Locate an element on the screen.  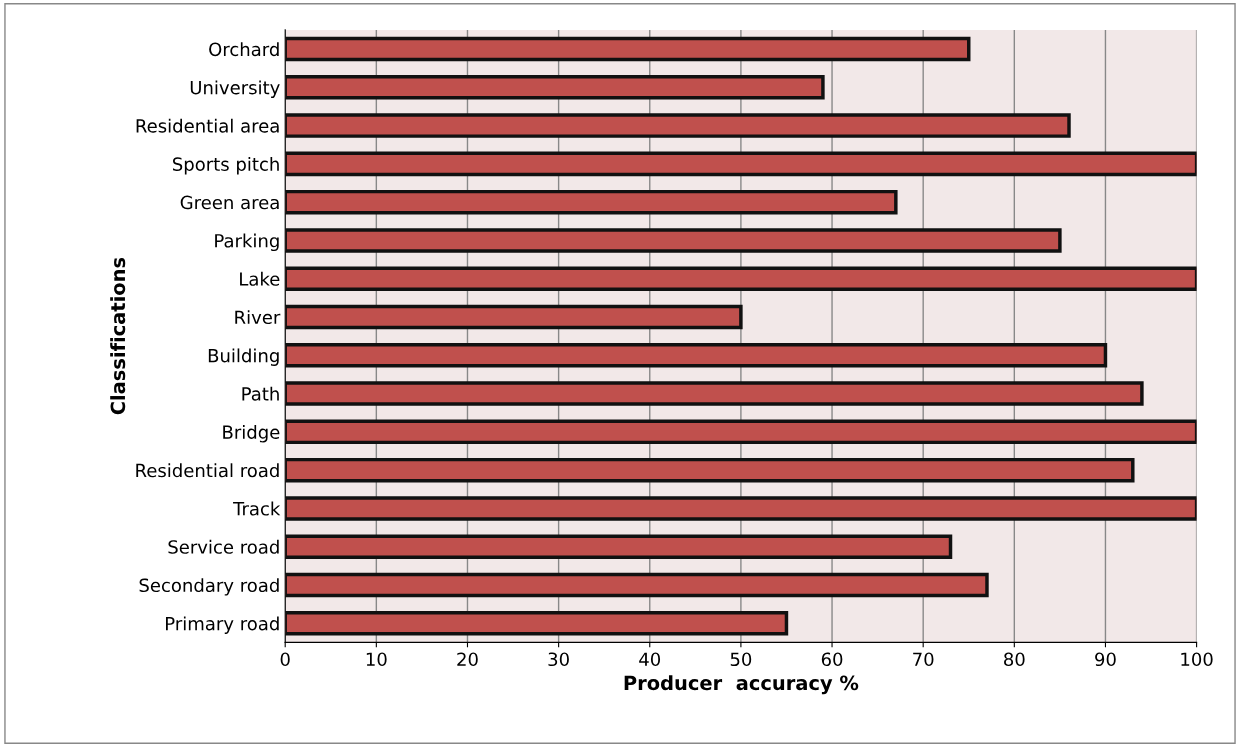
y-tick-label: Residential area is located at coordinates (207, 125).